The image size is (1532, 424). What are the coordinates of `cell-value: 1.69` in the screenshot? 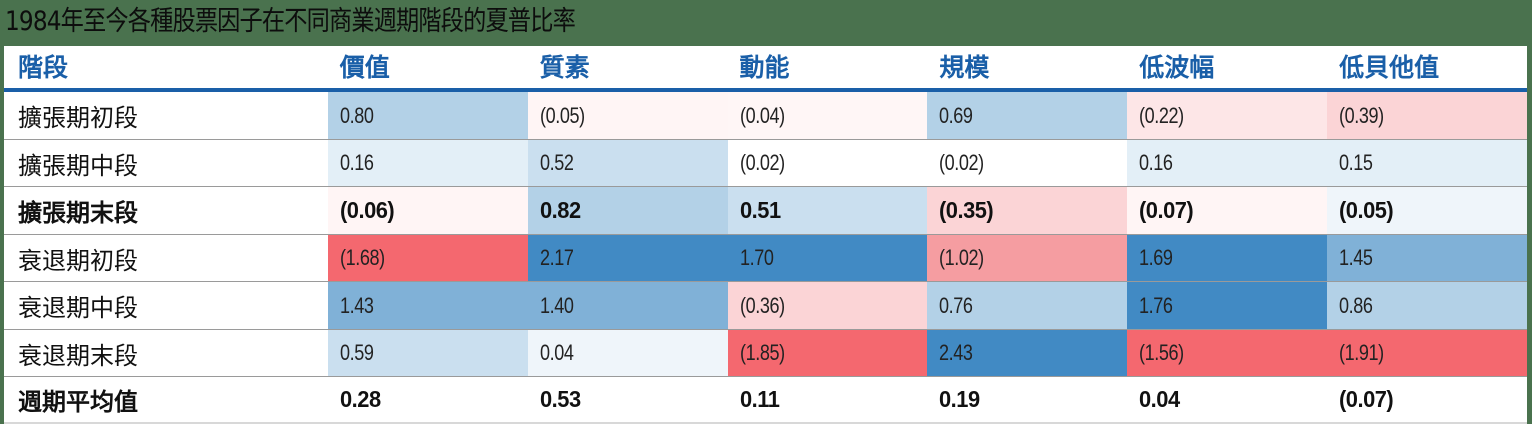 It's located at (1156, 257).